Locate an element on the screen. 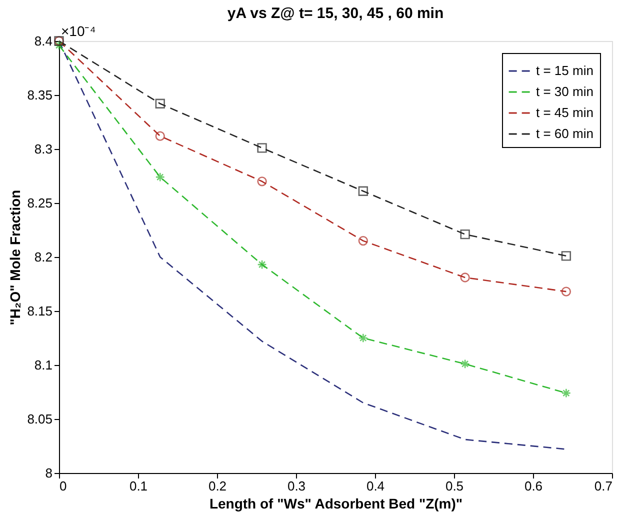 Image resolution: width=627 pixels, height=517 pixels. legend-label: t = 45 min is located at coordinates (565, 112).